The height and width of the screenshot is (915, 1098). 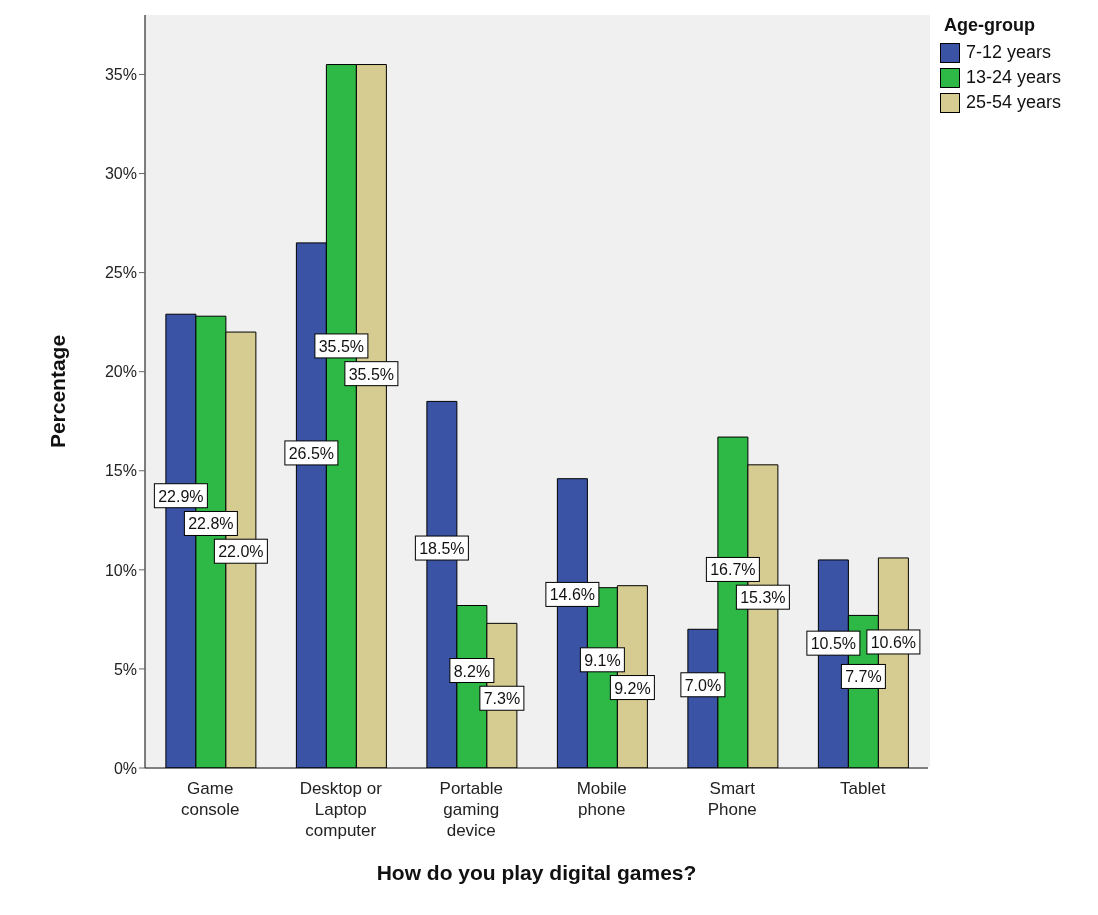 I want to click on legend-label: 7-12 years, so click(x=1009, y=52).